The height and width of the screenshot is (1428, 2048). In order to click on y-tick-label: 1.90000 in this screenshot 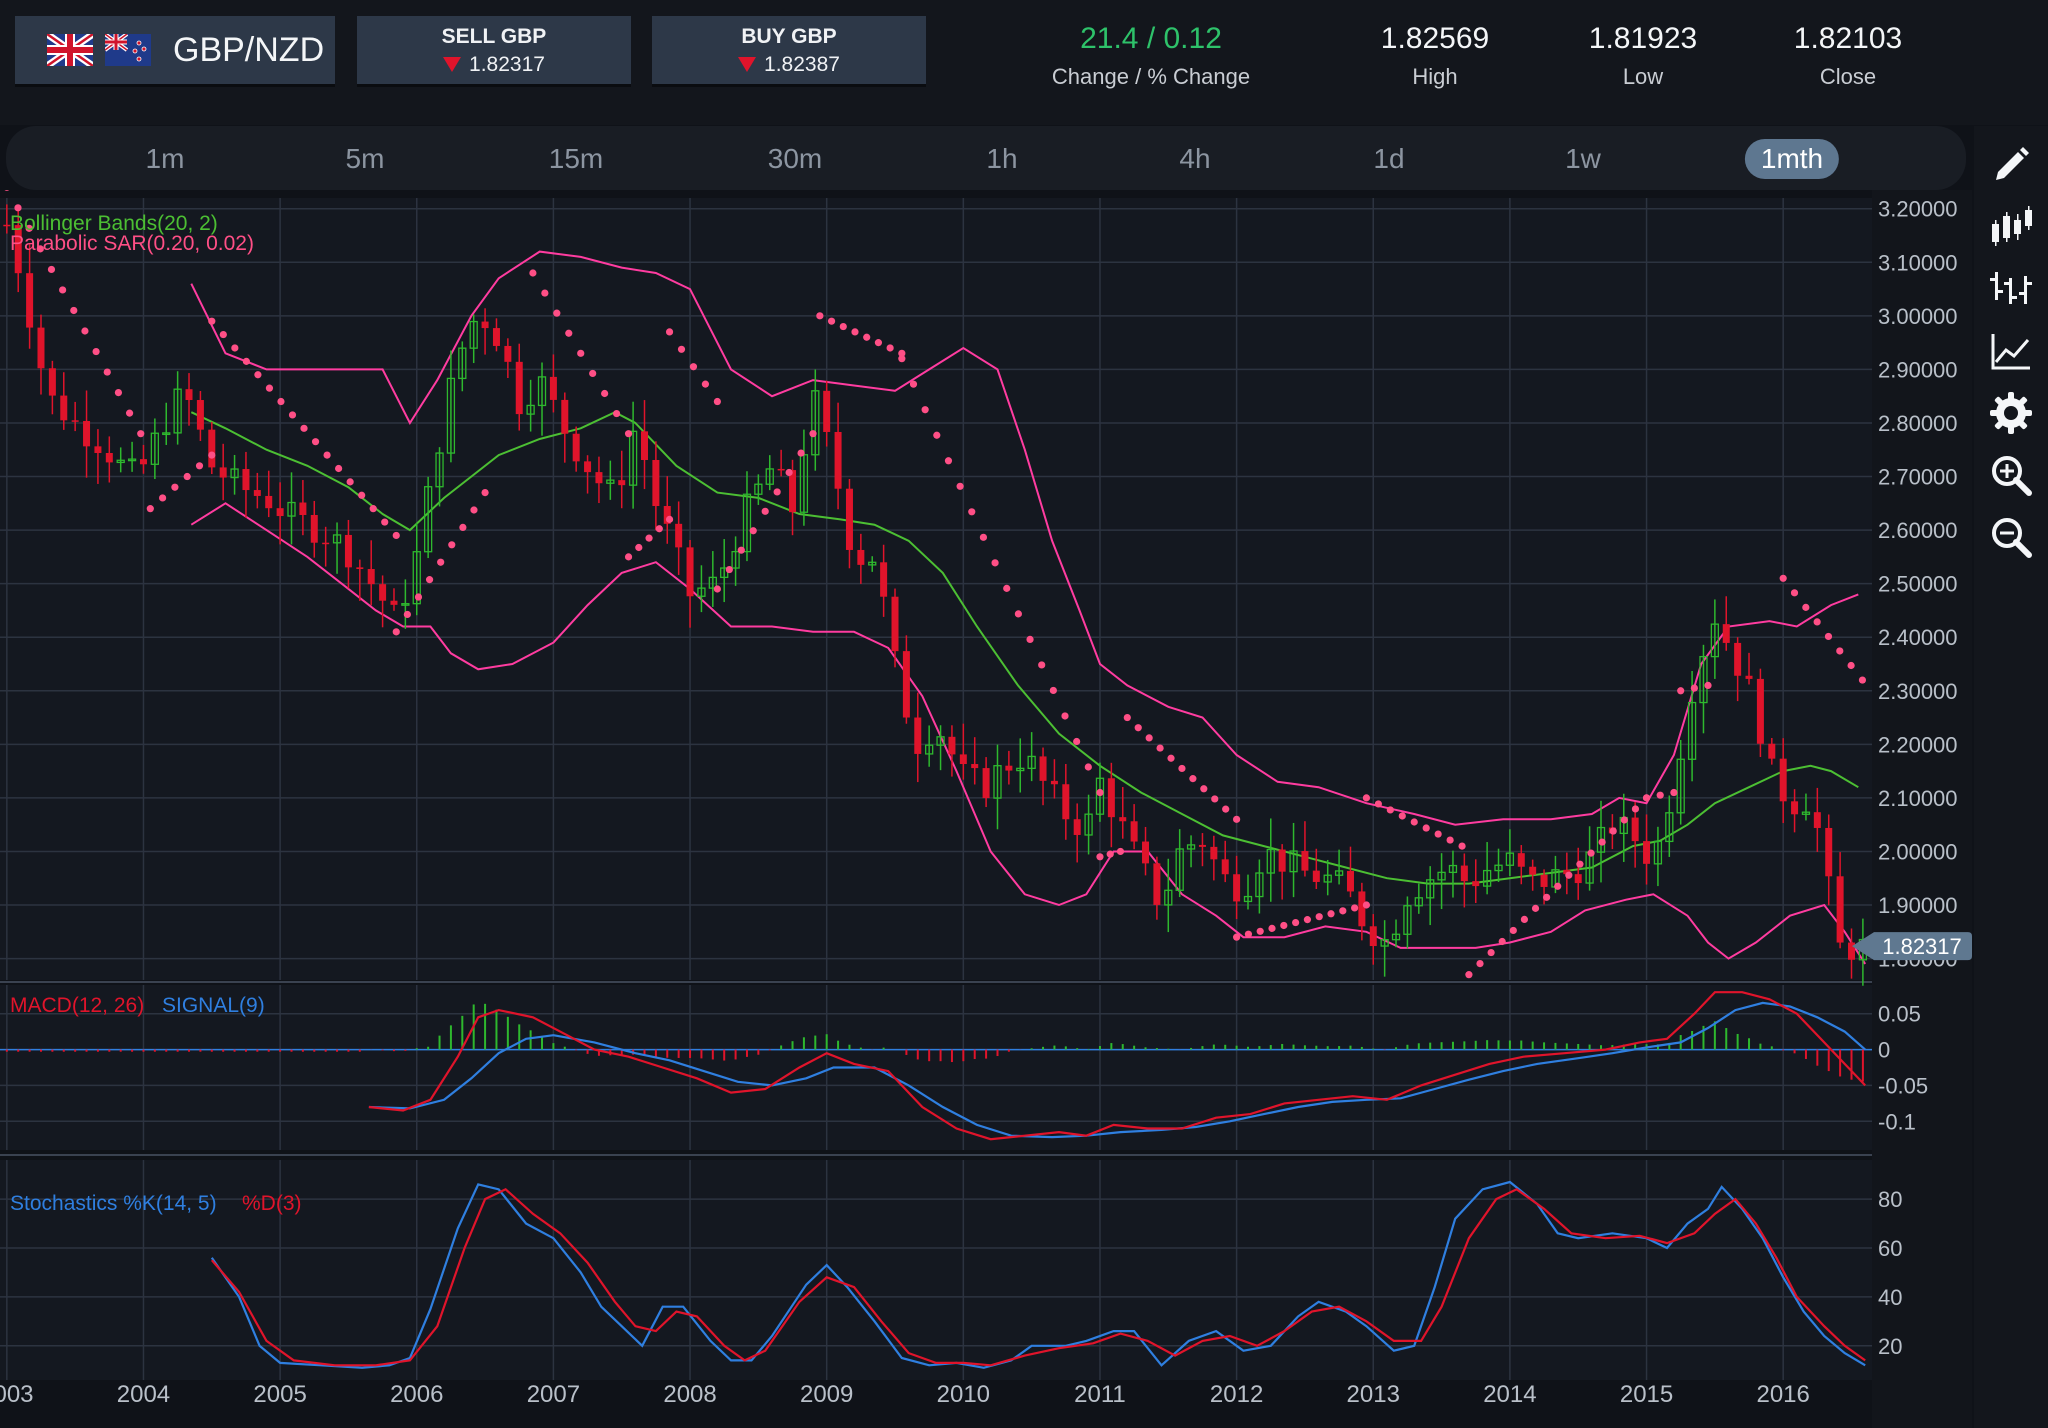, I will do `click(1918, 905)`.